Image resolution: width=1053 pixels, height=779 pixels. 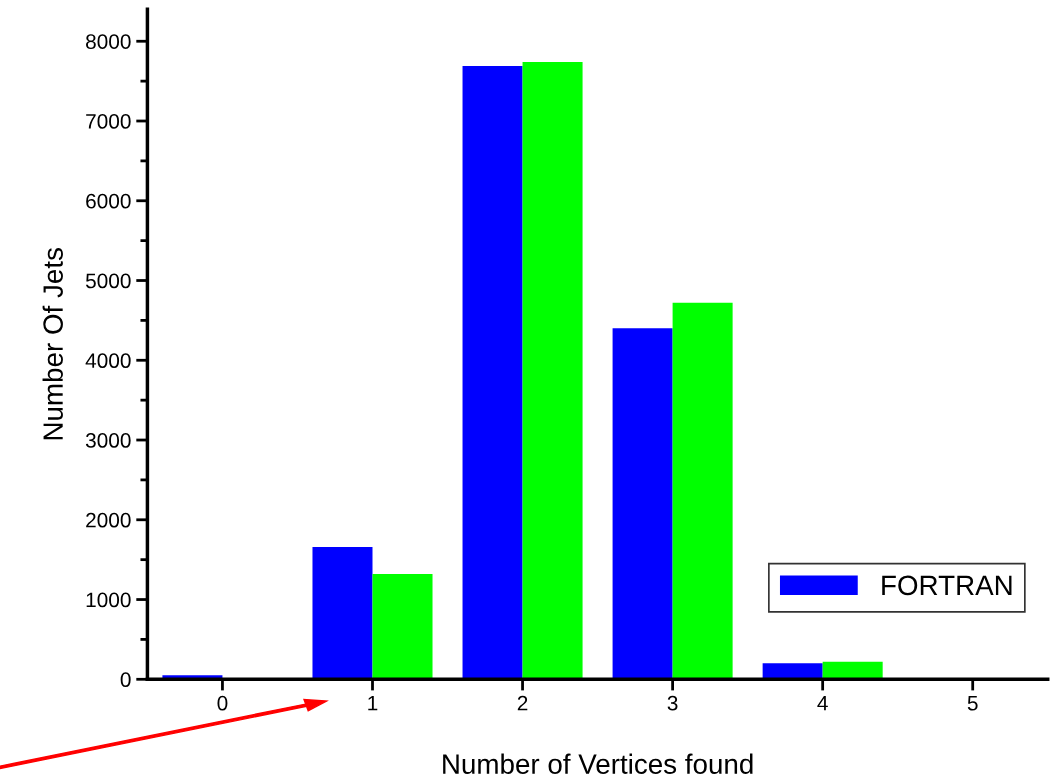 What do you see at coordinates (108, 201) in the screenshot?
I see `y-tick-label: 6000` at bounding box center [108, 201].